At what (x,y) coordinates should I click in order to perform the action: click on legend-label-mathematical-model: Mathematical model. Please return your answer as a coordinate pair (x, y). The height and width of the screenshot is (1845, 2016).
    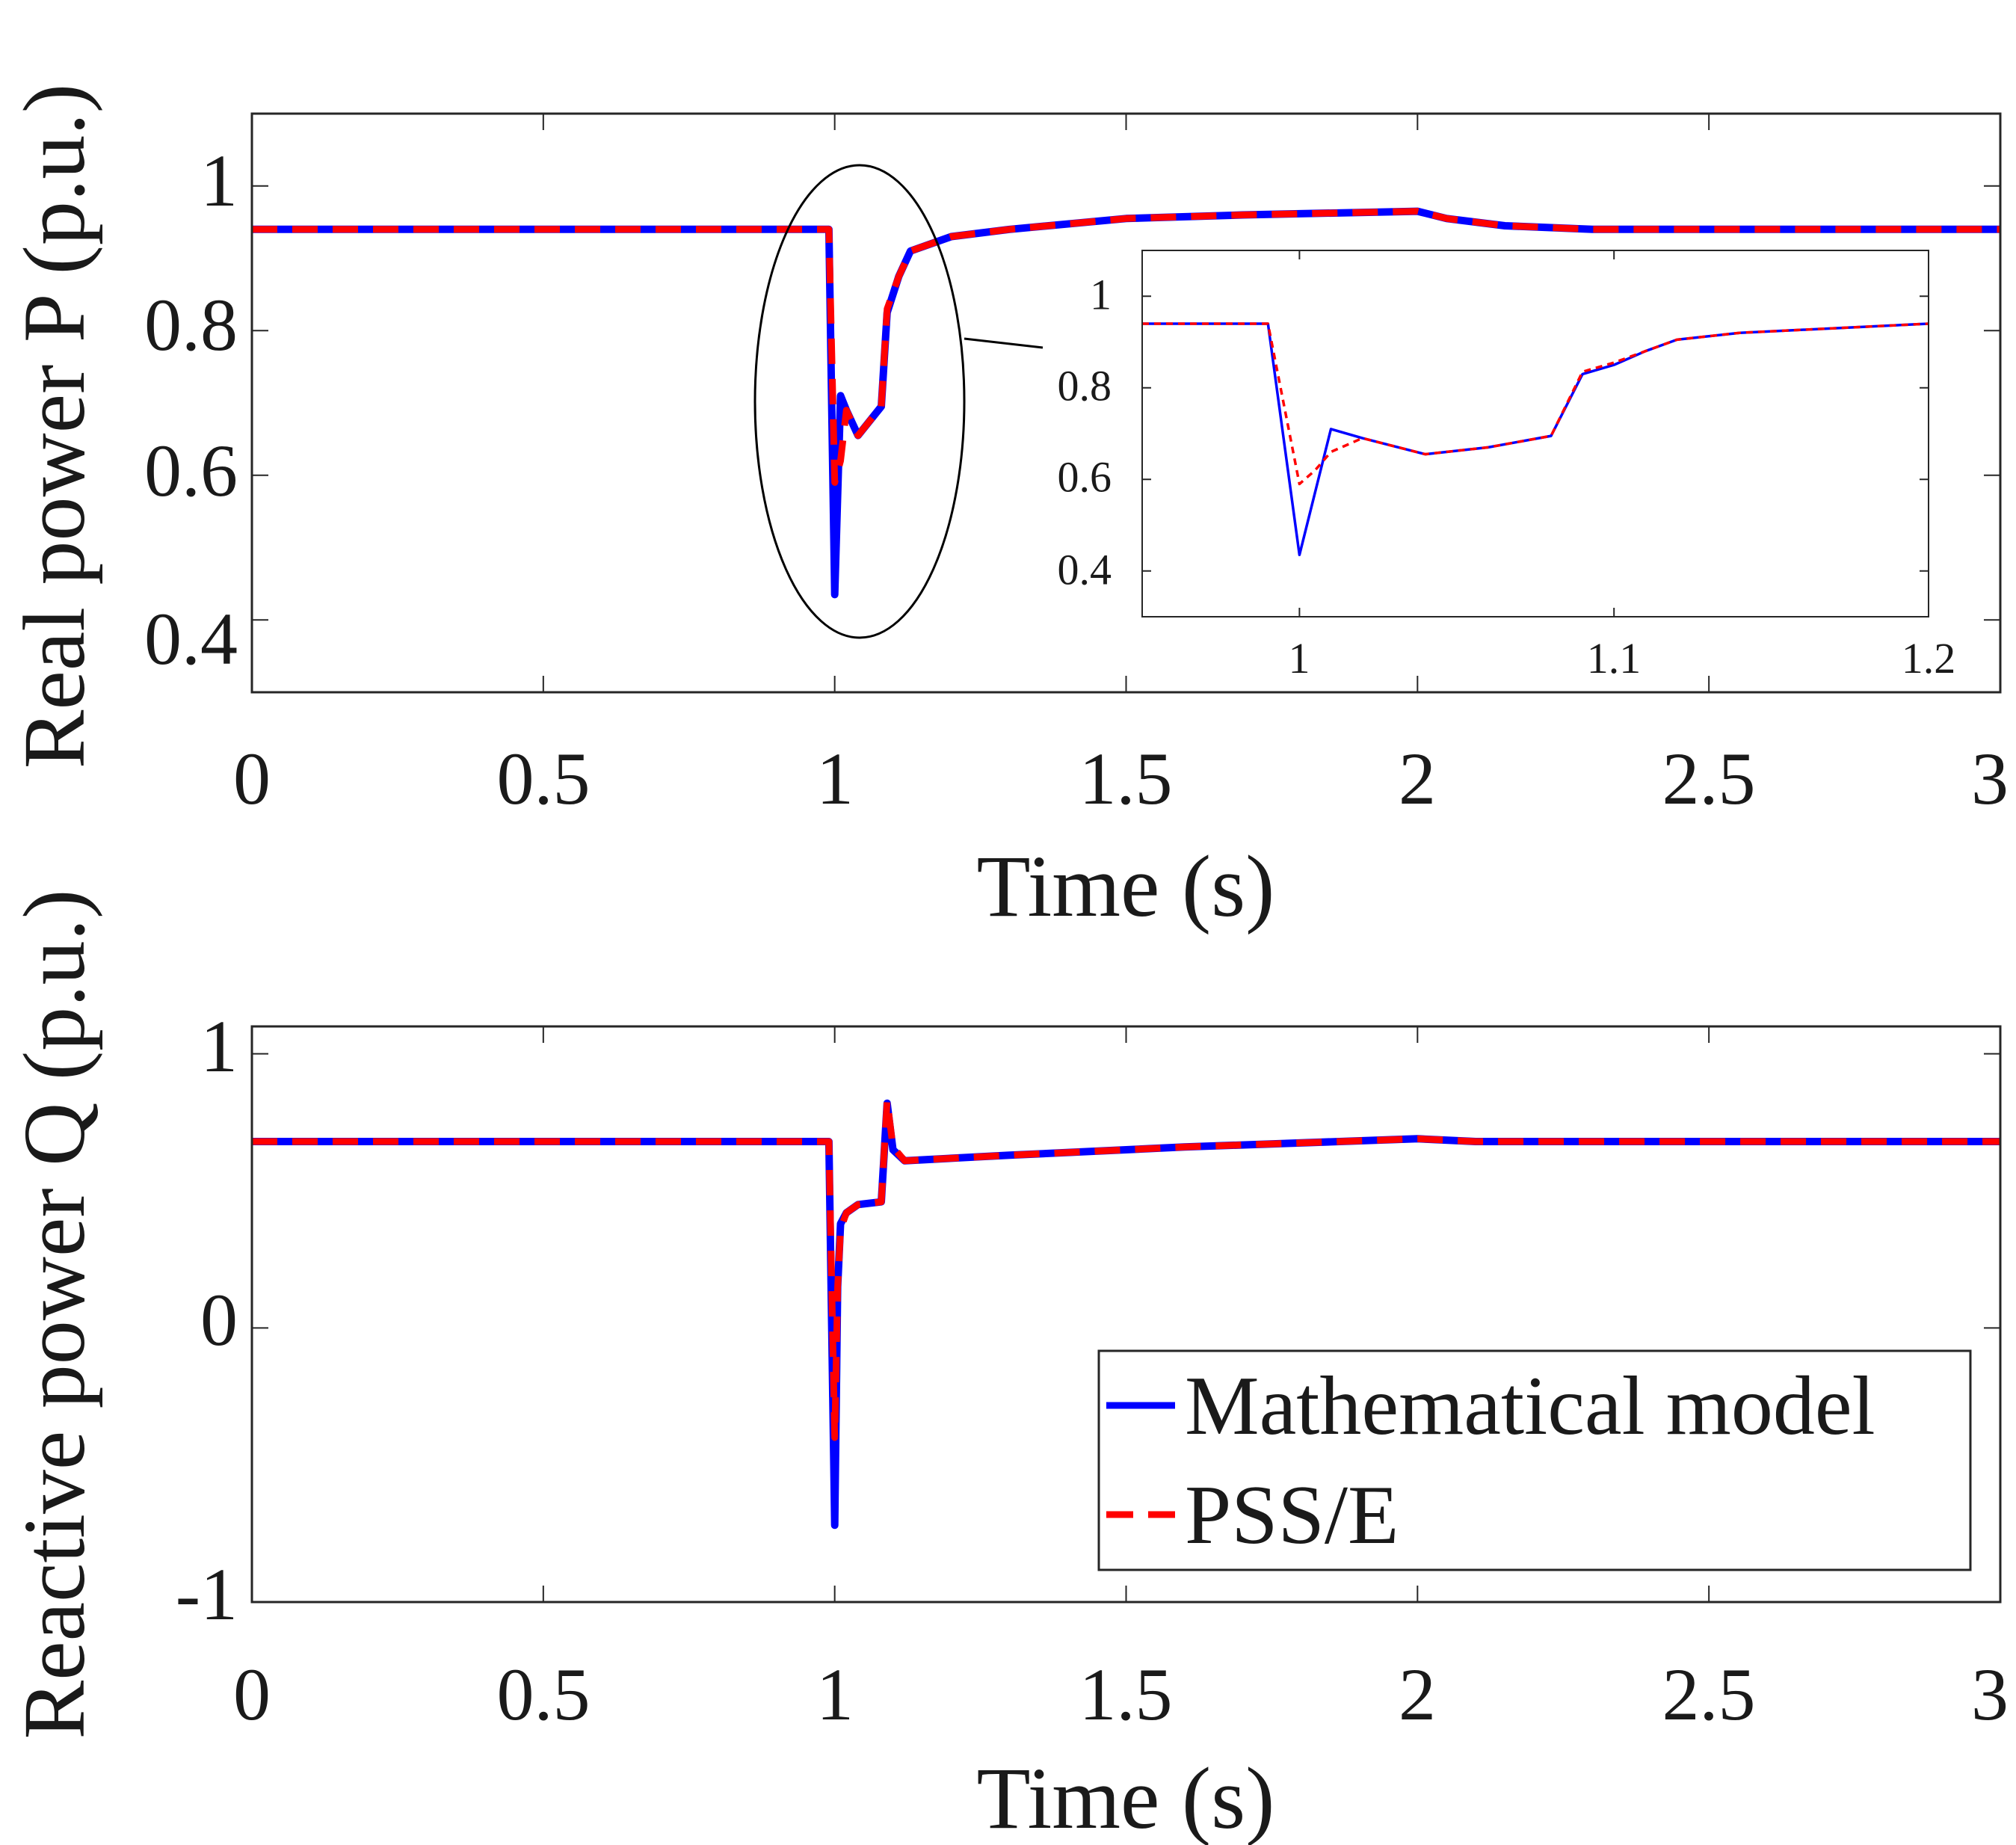
    Looking at the image, I should click on (1530, 1406).